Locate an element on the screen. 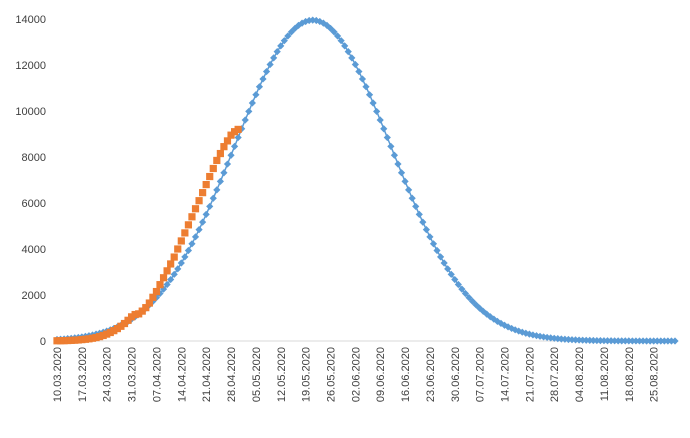 This screenshot has height=438, width=690. x-tick-label: 28.07.2020 is located at coordinates (555, 374).